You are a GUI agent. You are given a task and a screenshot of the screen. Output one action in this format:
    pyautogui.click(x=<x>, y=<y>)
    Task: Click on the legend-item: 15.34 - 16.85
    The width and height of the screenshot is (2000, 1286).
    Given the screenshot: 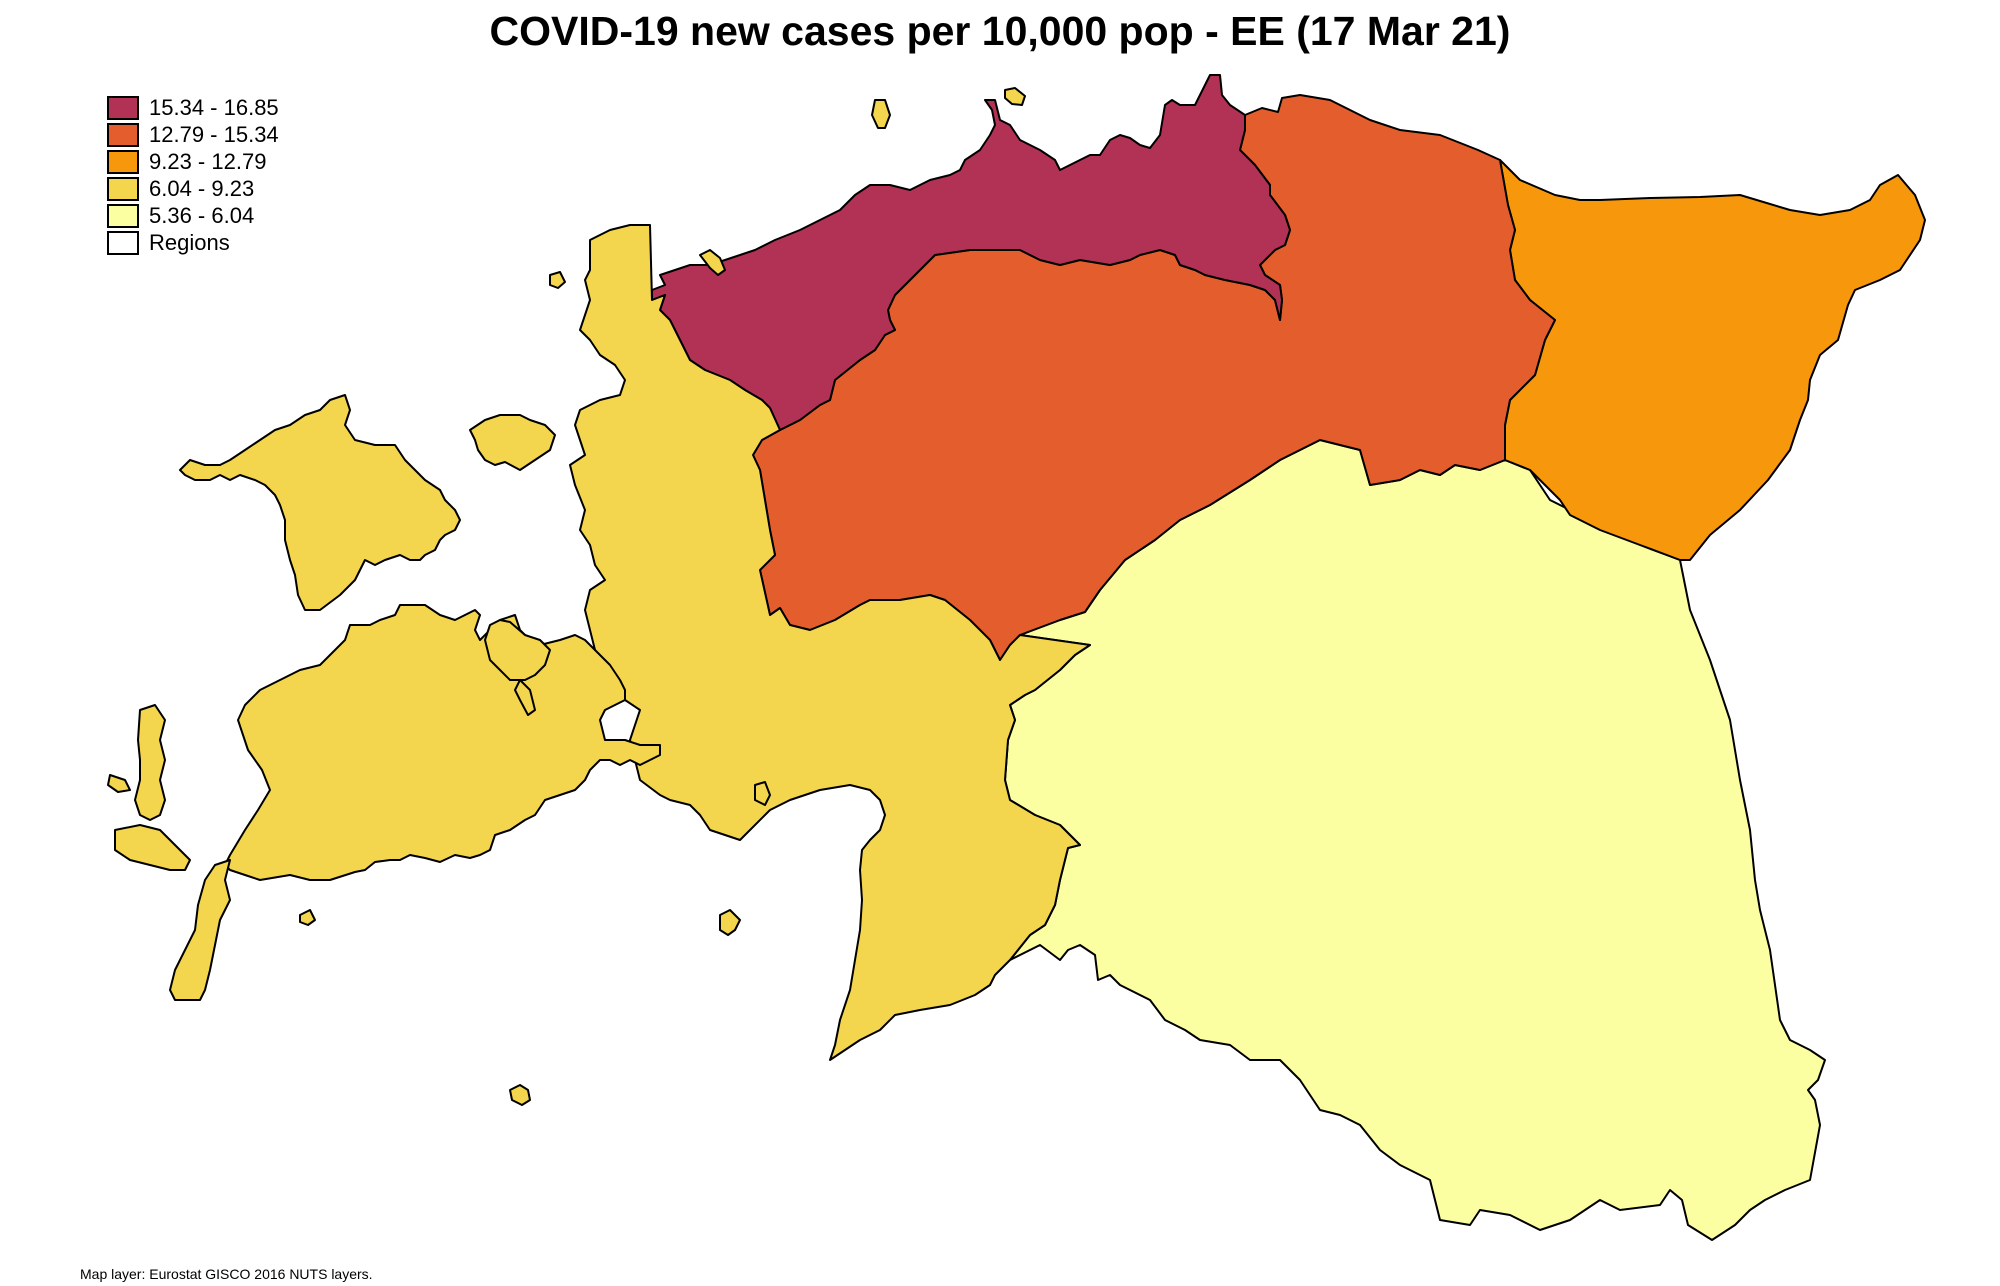 What is the action you would take?
    pyautogui.click(x=193, y=107)
    